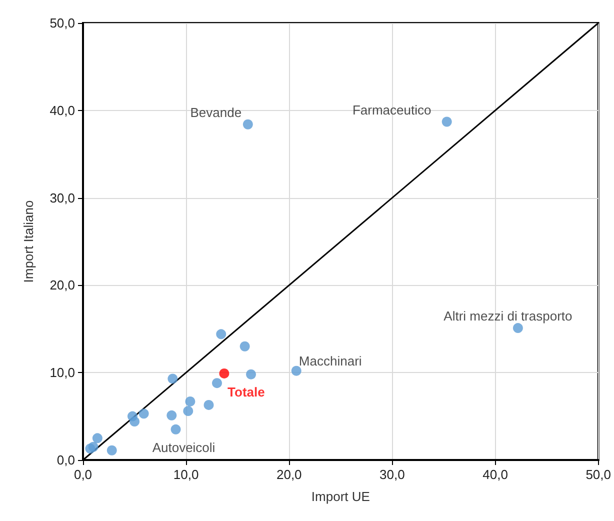 Image resolution: width=614 pixels, height=521 pixels. I want to click on y-tick-label: 0,0, so click(65, 460).